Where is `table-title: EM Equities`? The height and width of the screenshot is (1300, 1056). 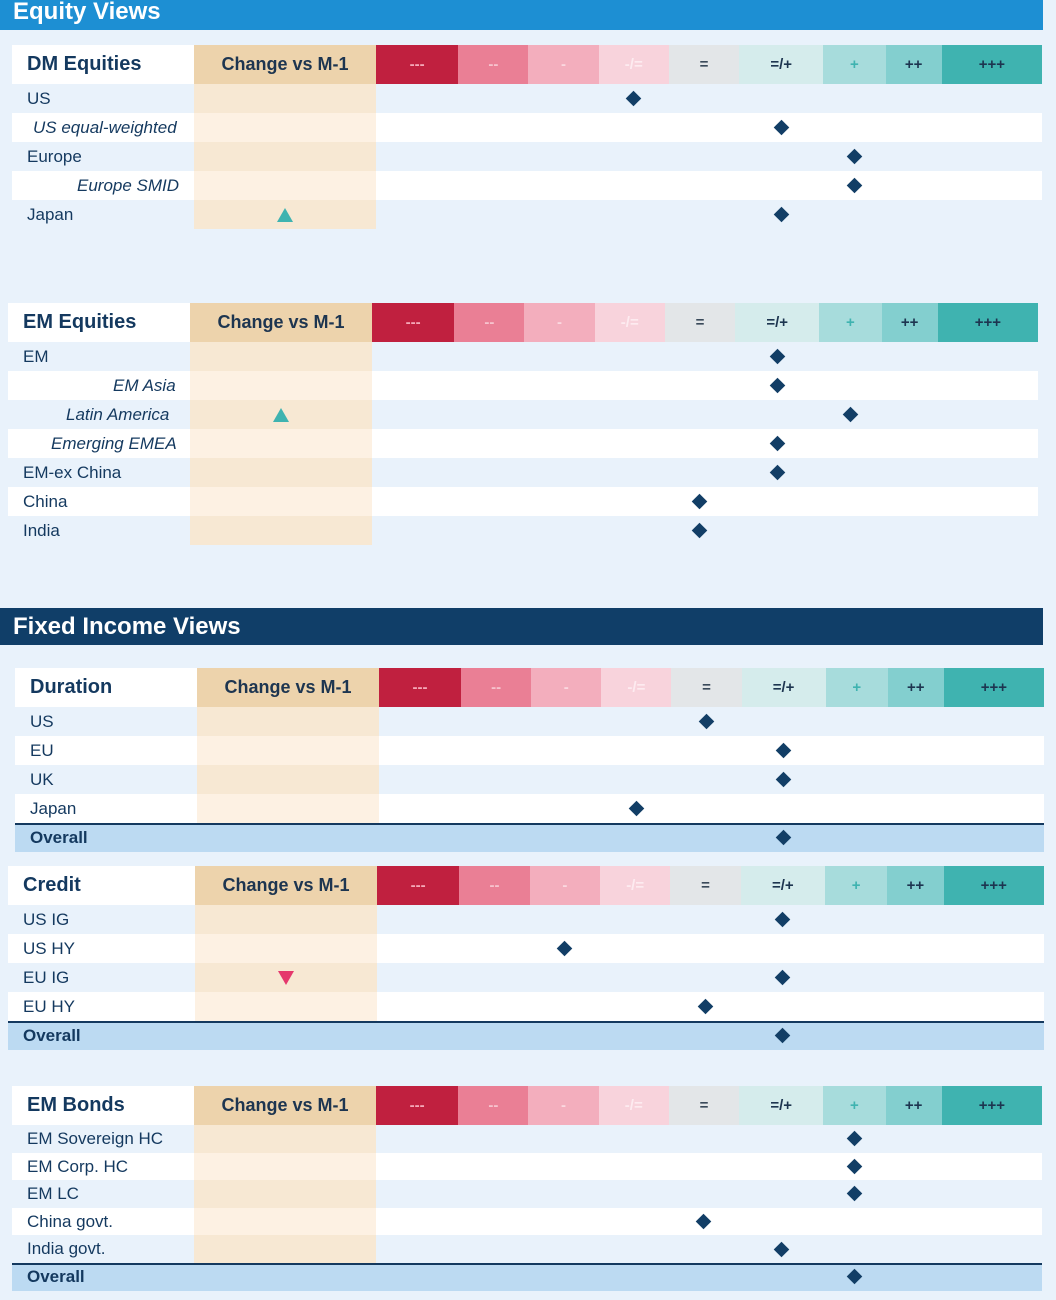
table-title: EM Equities is located at coordinates (99, 322).